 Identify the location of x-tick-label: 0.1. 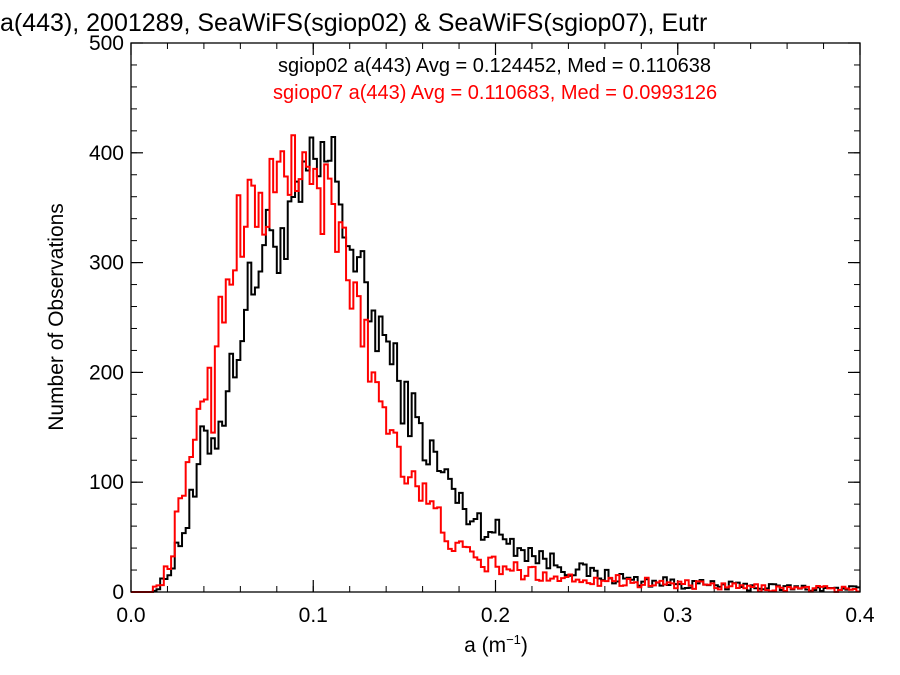
(313, 615).